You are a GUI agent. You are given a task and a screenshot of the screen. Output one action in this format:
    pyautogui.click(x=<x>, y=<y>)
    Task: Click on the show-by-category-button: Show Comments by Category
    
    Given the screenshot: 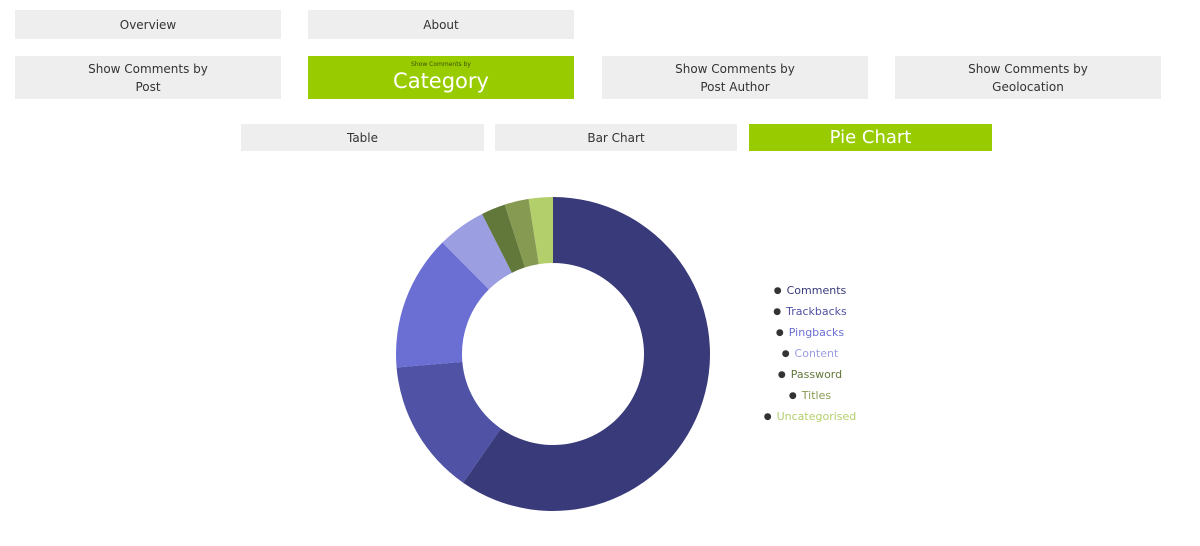 What is the action you would take?
    pyautogui.click(x=441, y=77)
    